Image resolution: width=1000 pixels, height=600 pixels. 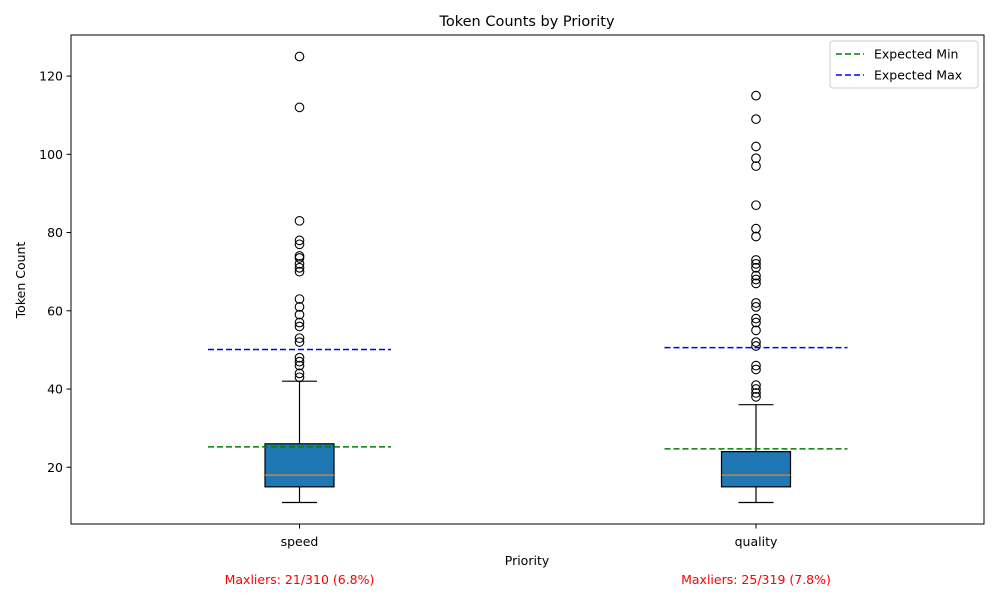 I want to click on y-tick-label-100: 100, so click(x=51, y=154).